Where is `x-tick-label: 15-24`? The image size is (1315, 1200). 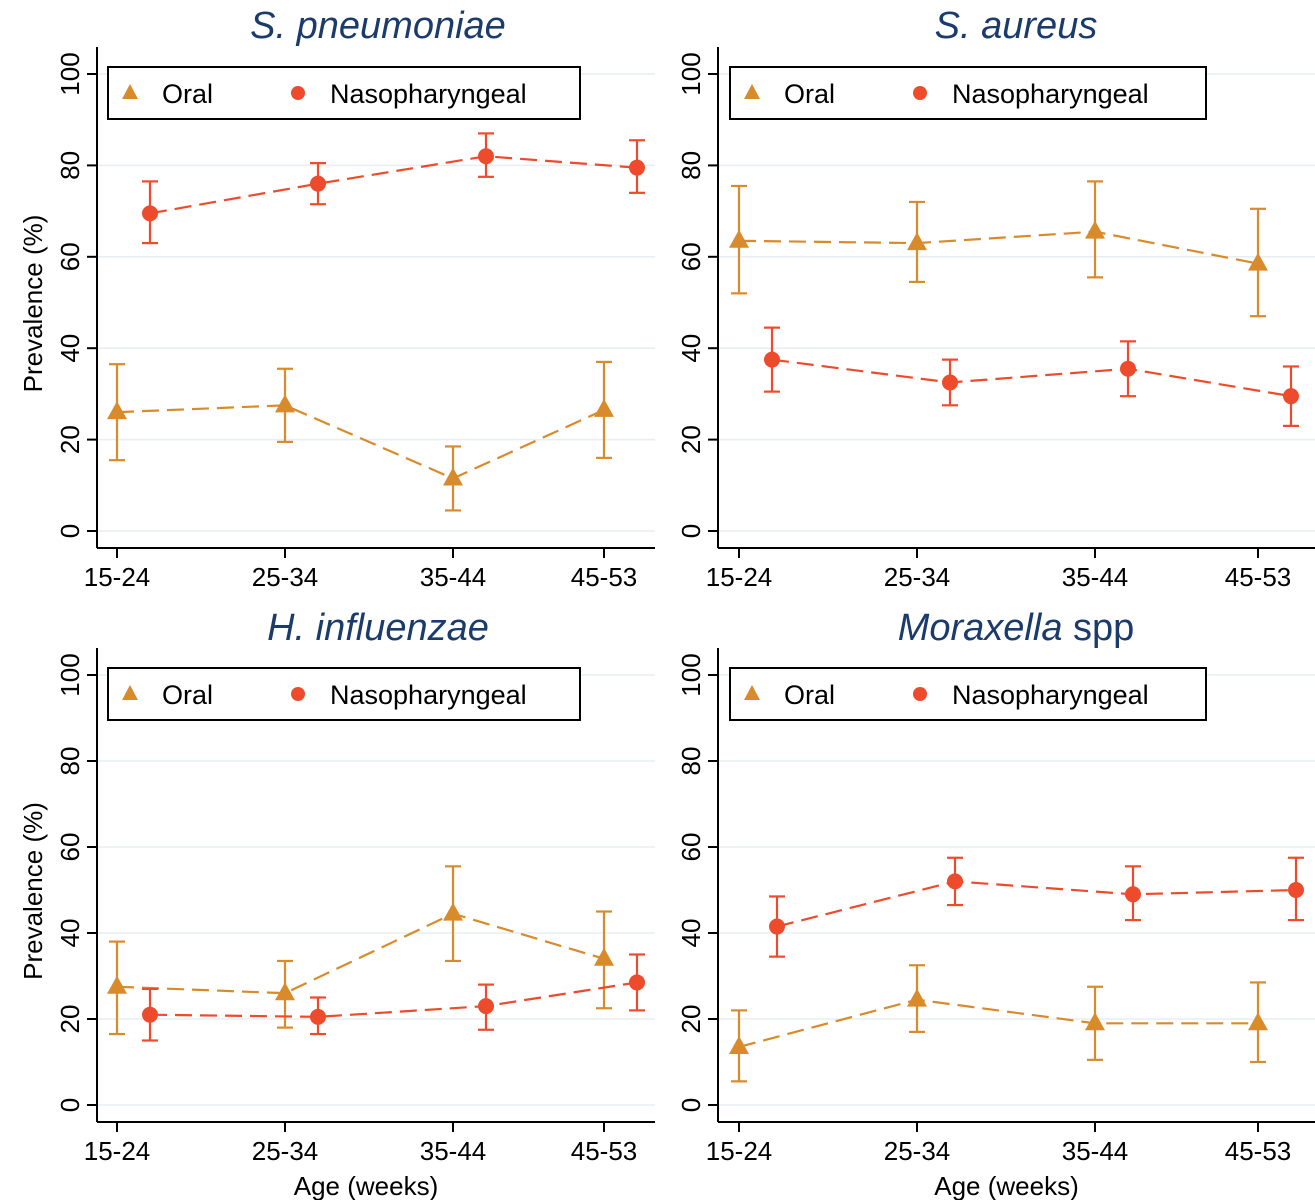
x-tick-label: 15-24 is located at coordinates (117, 577).